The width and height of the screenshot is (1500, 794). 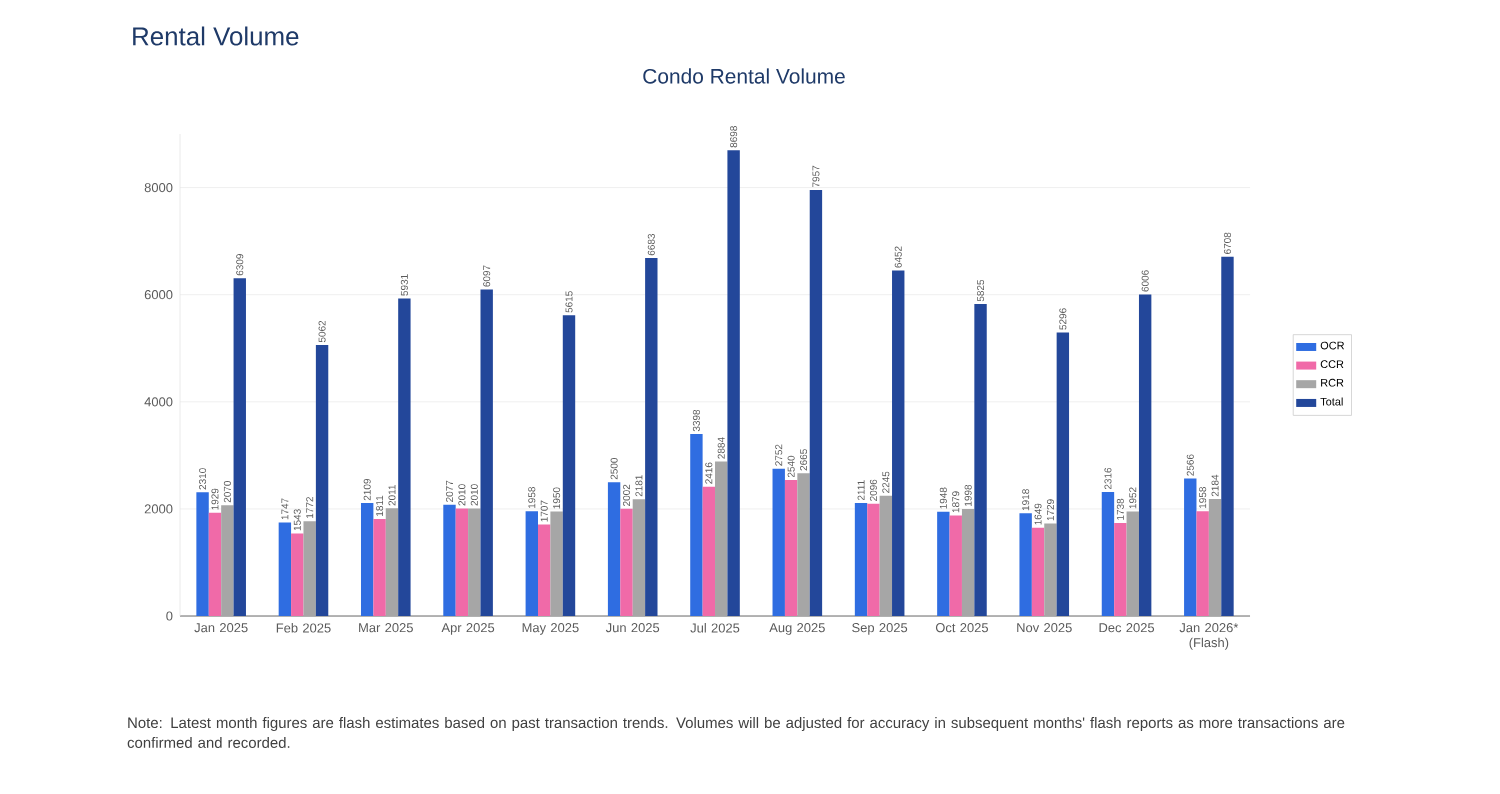 I want to click on chart-title: Rental Volume, so click(x=216, y=36).